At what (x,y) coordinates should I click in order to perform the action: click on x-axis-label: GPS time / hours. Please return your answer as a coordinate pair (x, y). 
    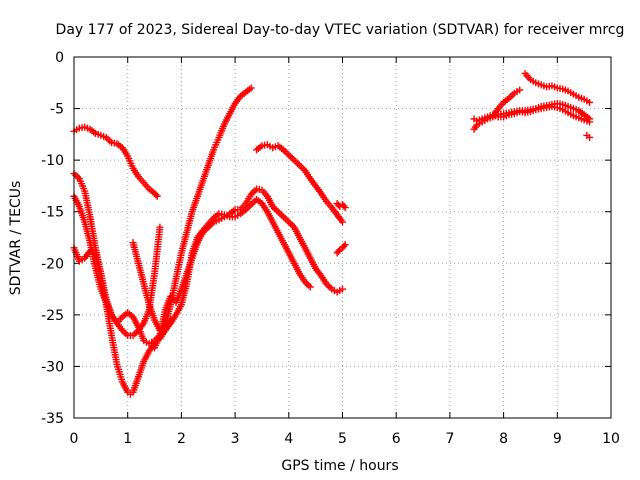
    Looking at the image, I should click on (339, 466).